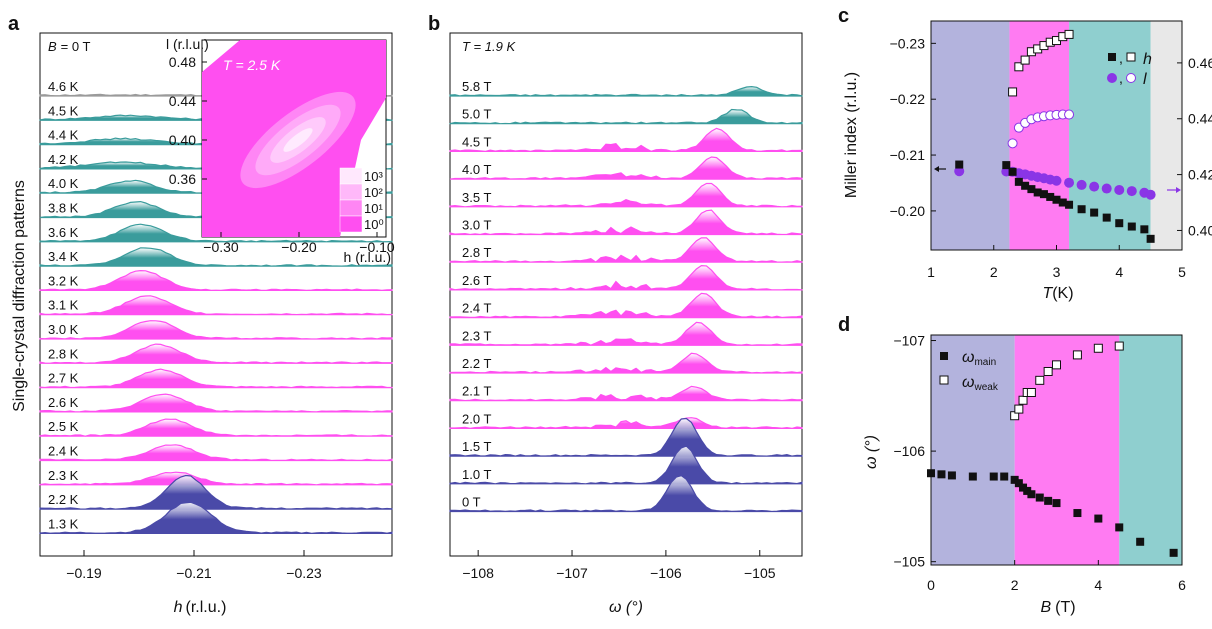 The width and height of the screenshot is (1212, 629). Describe the element at coordinates (909, 341) in the screenshot. I see `d-y-tick-label: −107` at that location.